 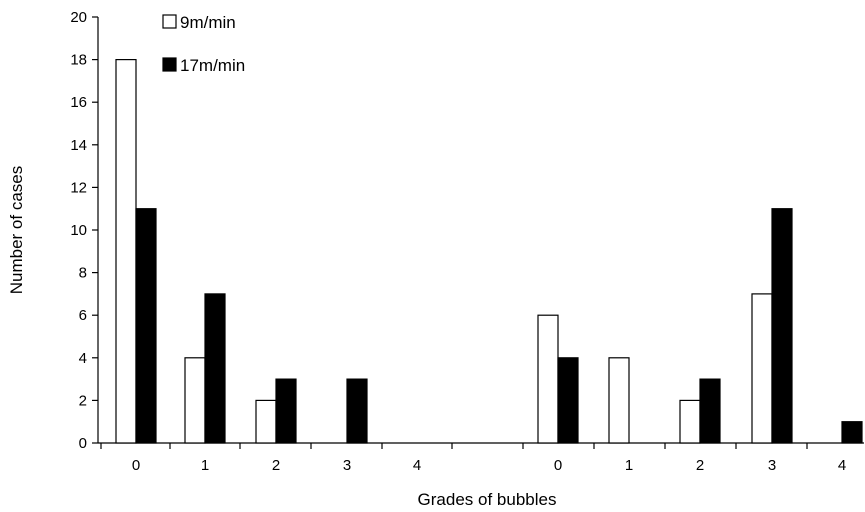 I want to click on y-tick-label: 10, so click(x=78, y=230).